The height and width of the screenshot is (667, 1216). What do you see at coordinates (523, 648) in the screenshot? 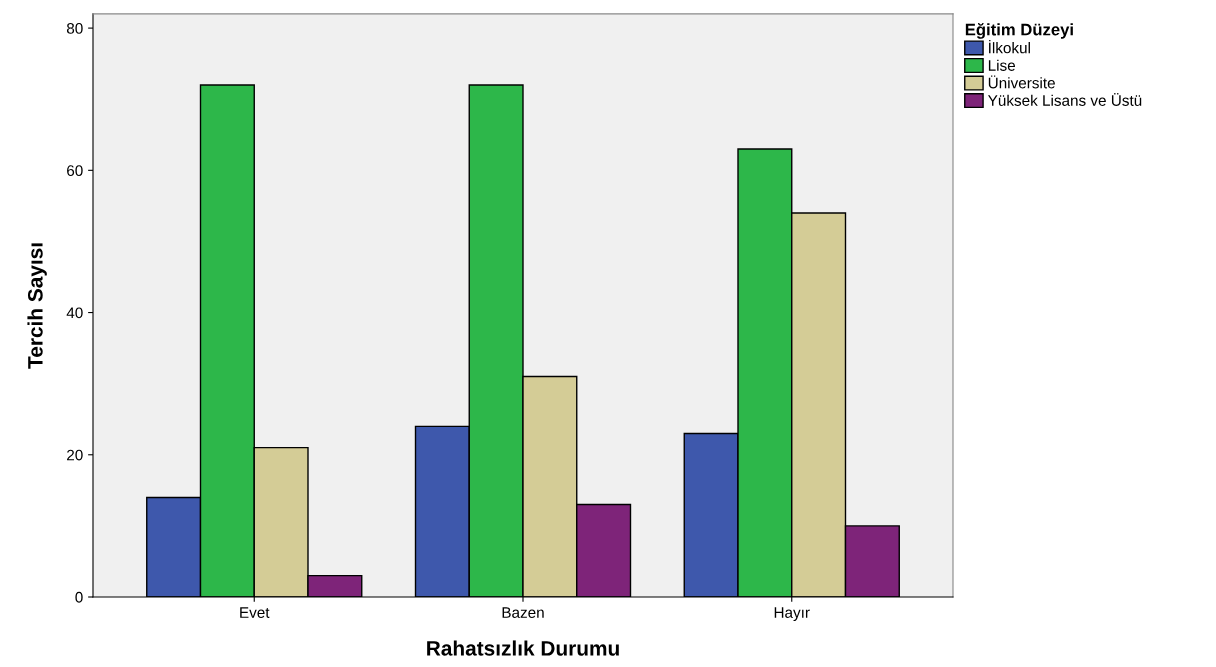
I see `x-axis-title: Rahatsızlık Durumu` at bounding box center [523, 648].